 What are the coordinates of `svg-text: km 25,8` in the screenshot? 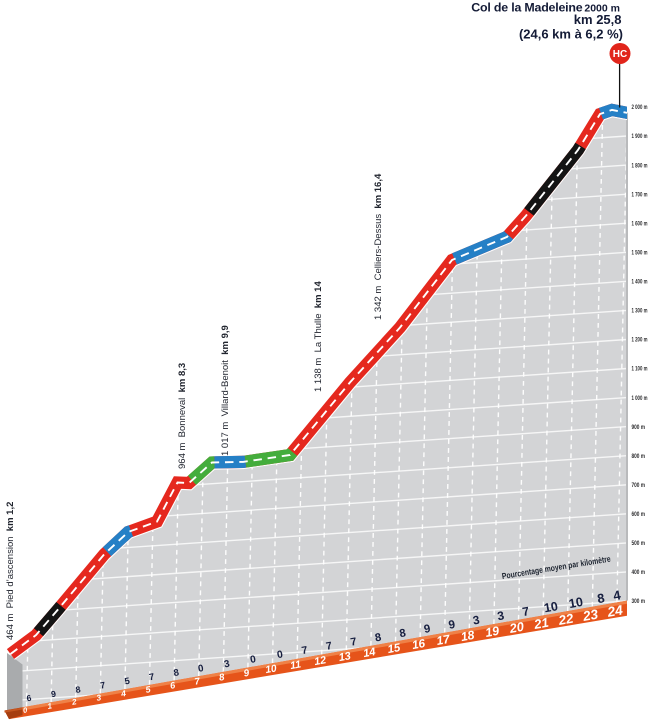 It's located at (598, 19).